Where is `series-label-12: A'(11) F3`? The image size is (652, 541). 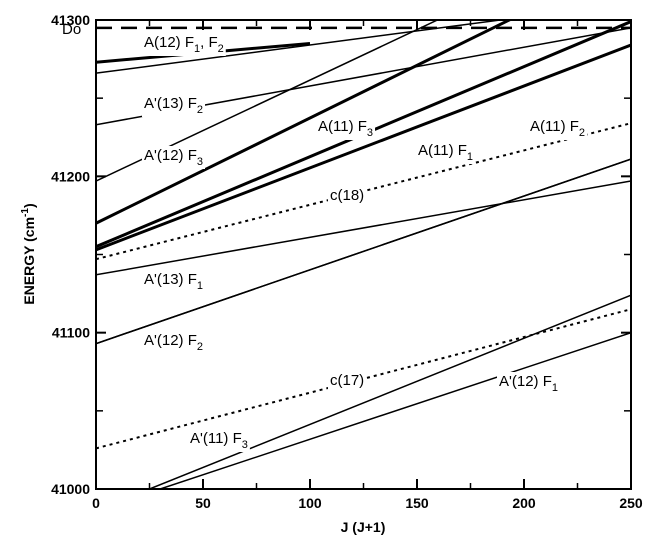 series-label-12: A'(11) F3 is located at coordinates (219, 440).